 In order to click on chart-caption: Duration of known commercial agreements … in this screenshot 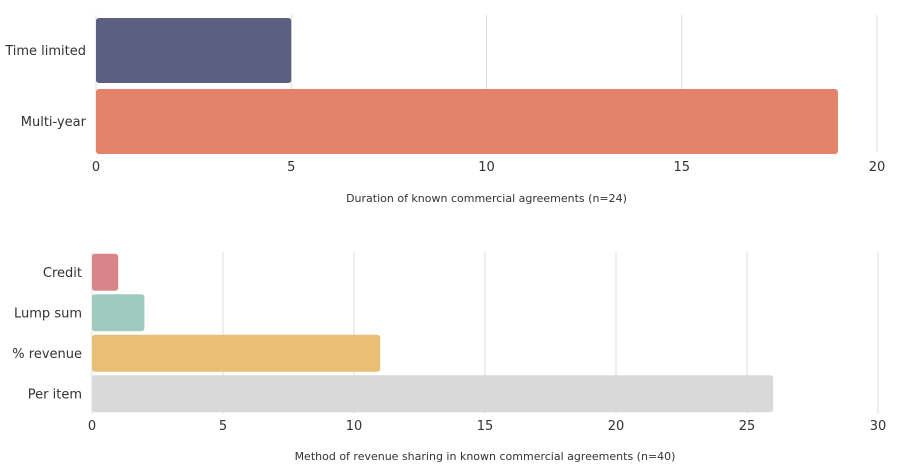, I will do `click(486, 198)`.